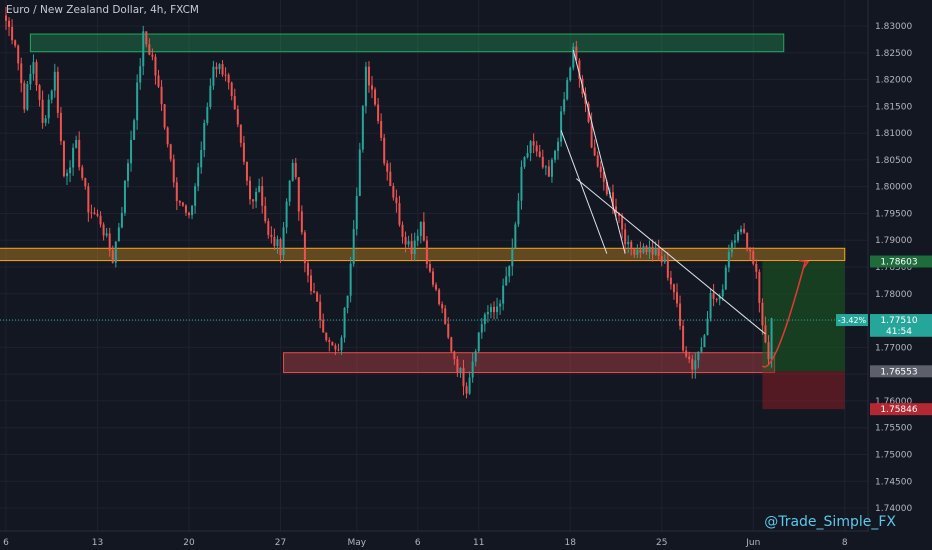 The image size is (932, 550). I want to click on support-zone, so click(529, 363).